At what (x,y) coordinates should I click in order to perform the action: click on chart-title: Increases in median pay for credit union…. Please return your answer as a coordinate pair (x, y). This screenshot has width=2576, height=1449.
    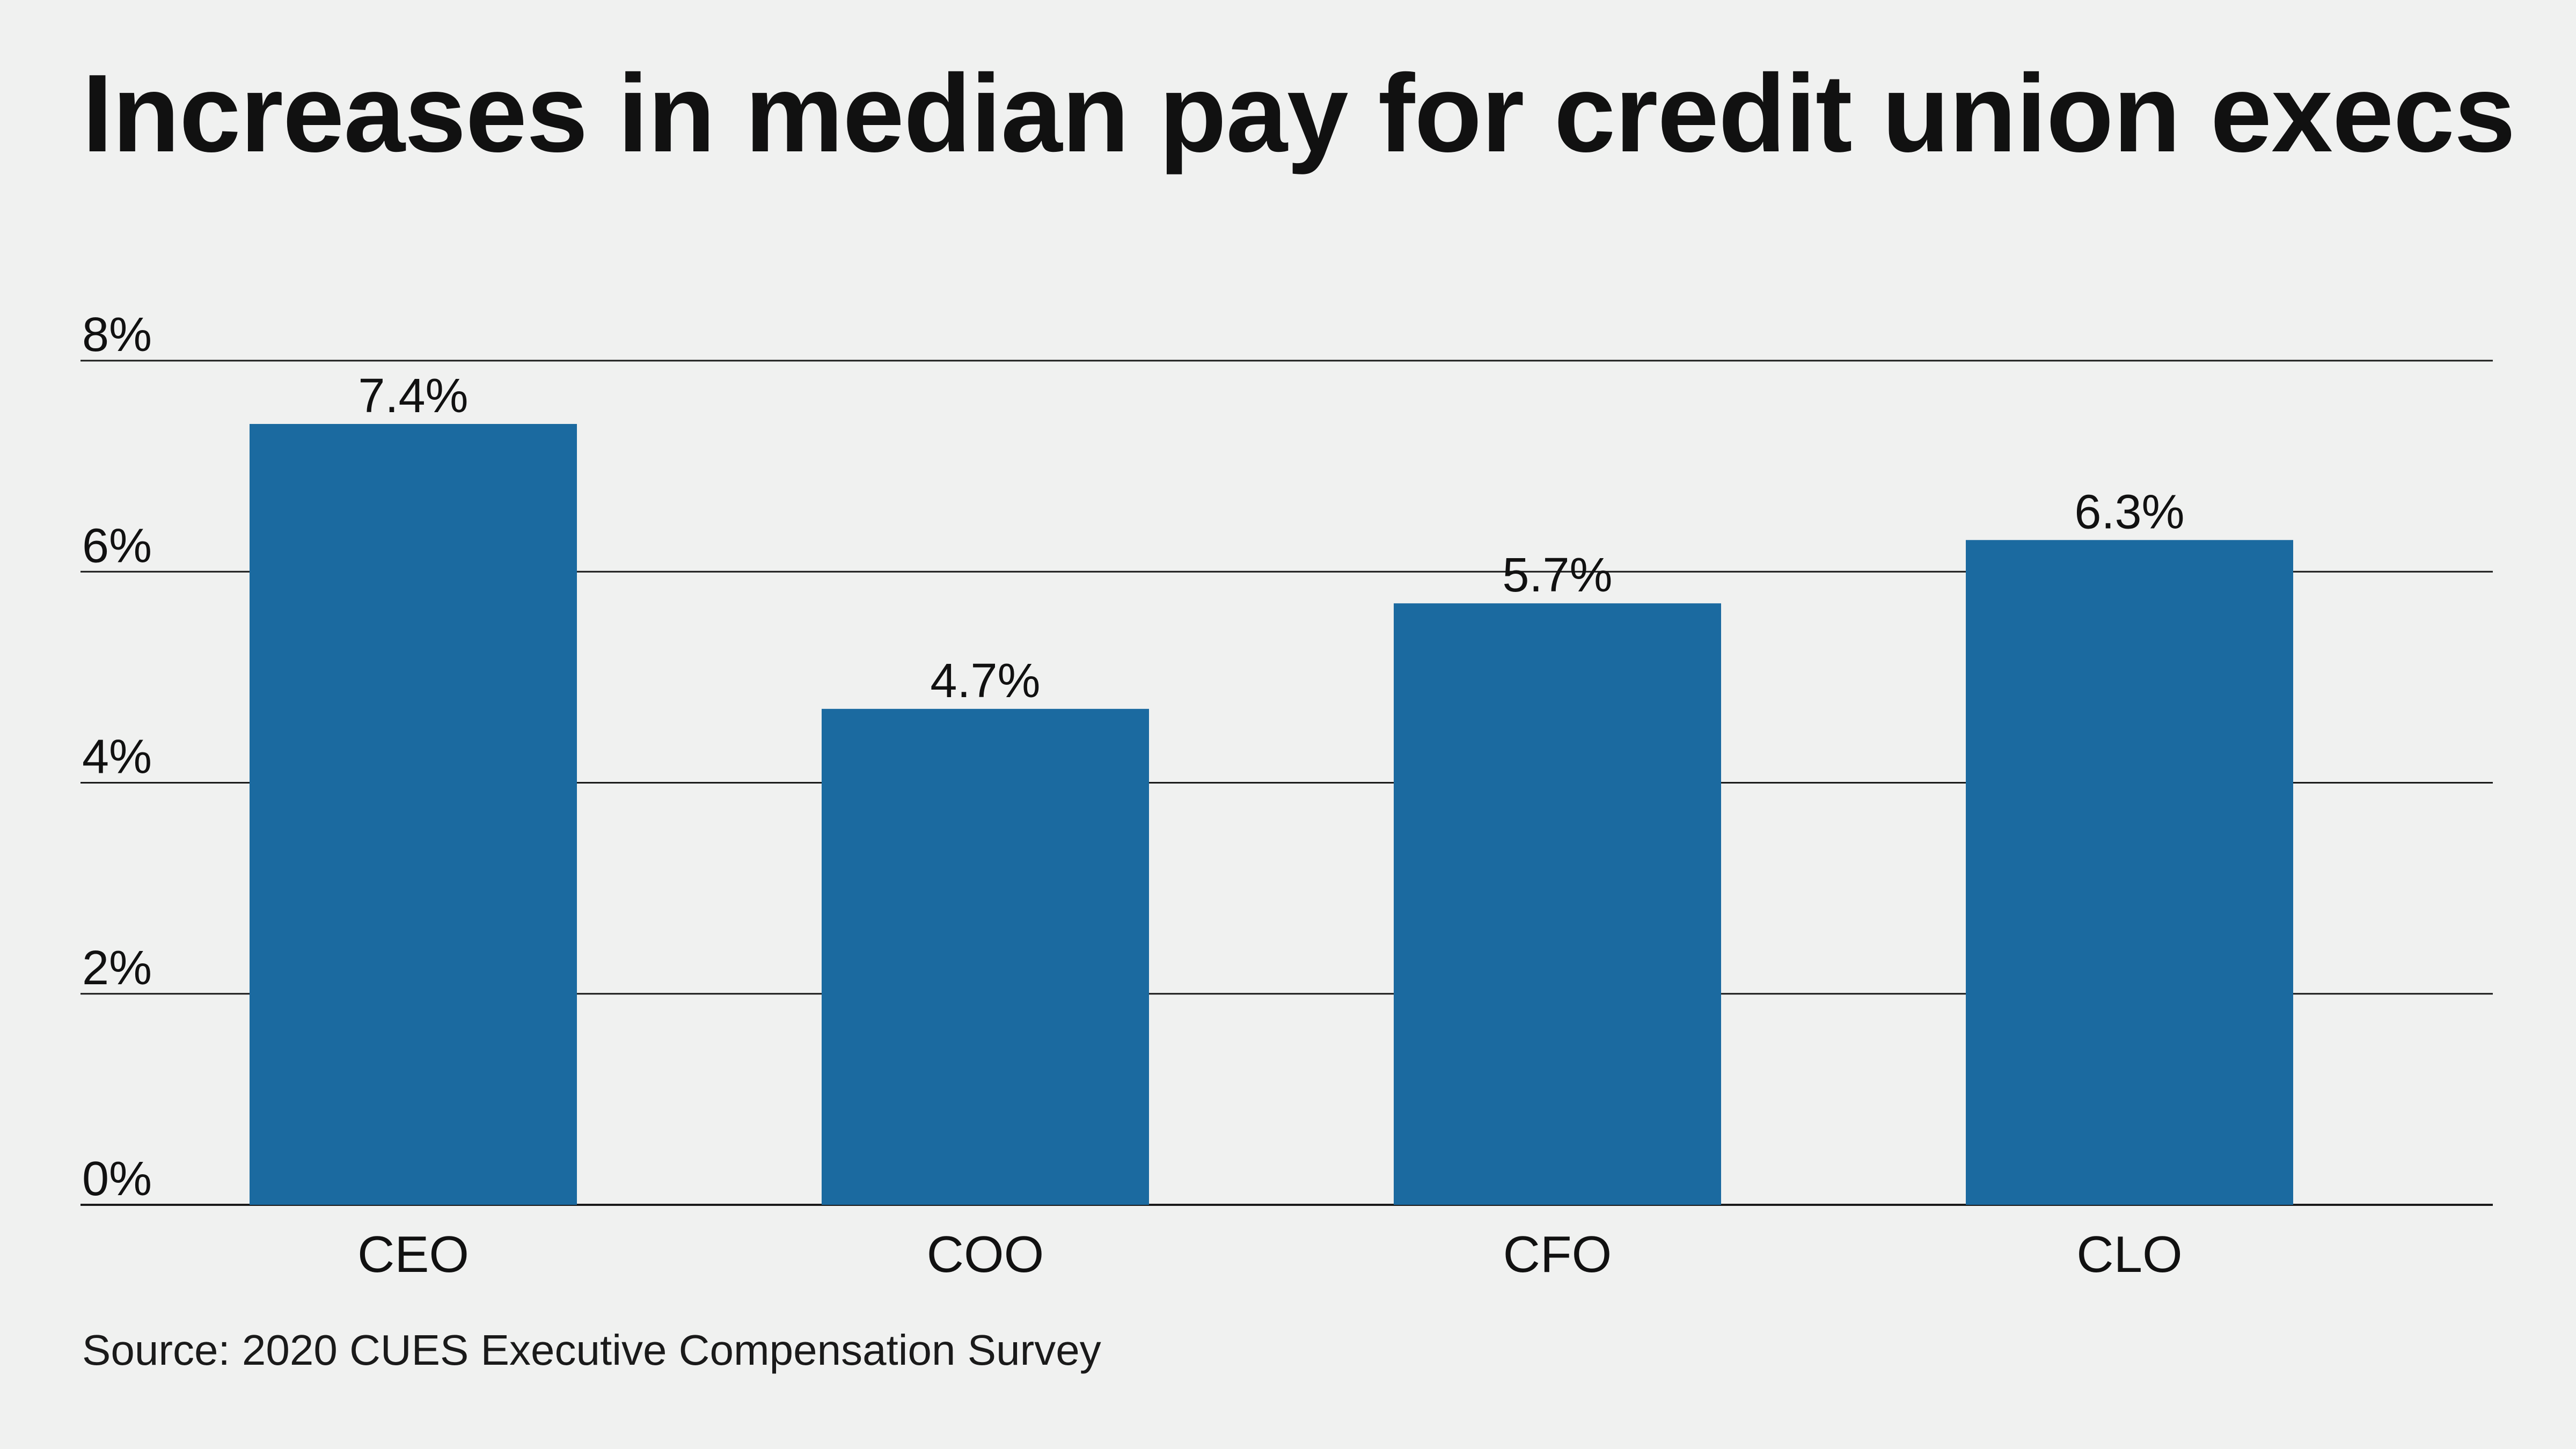
    Looking at the image, I should click on (1298, 113).